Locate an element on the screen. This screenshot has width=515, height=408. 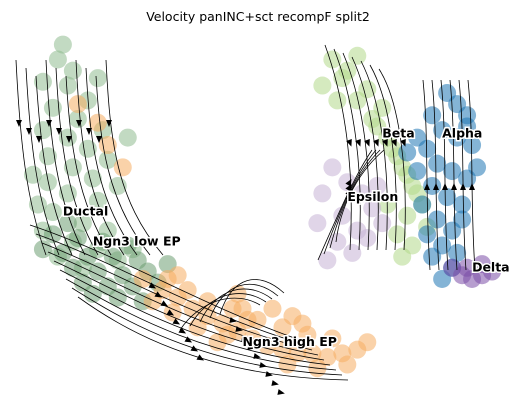
cluster-label-ngn3-high-ep: Ngn3 high EP is located at coordinates (290, 341).